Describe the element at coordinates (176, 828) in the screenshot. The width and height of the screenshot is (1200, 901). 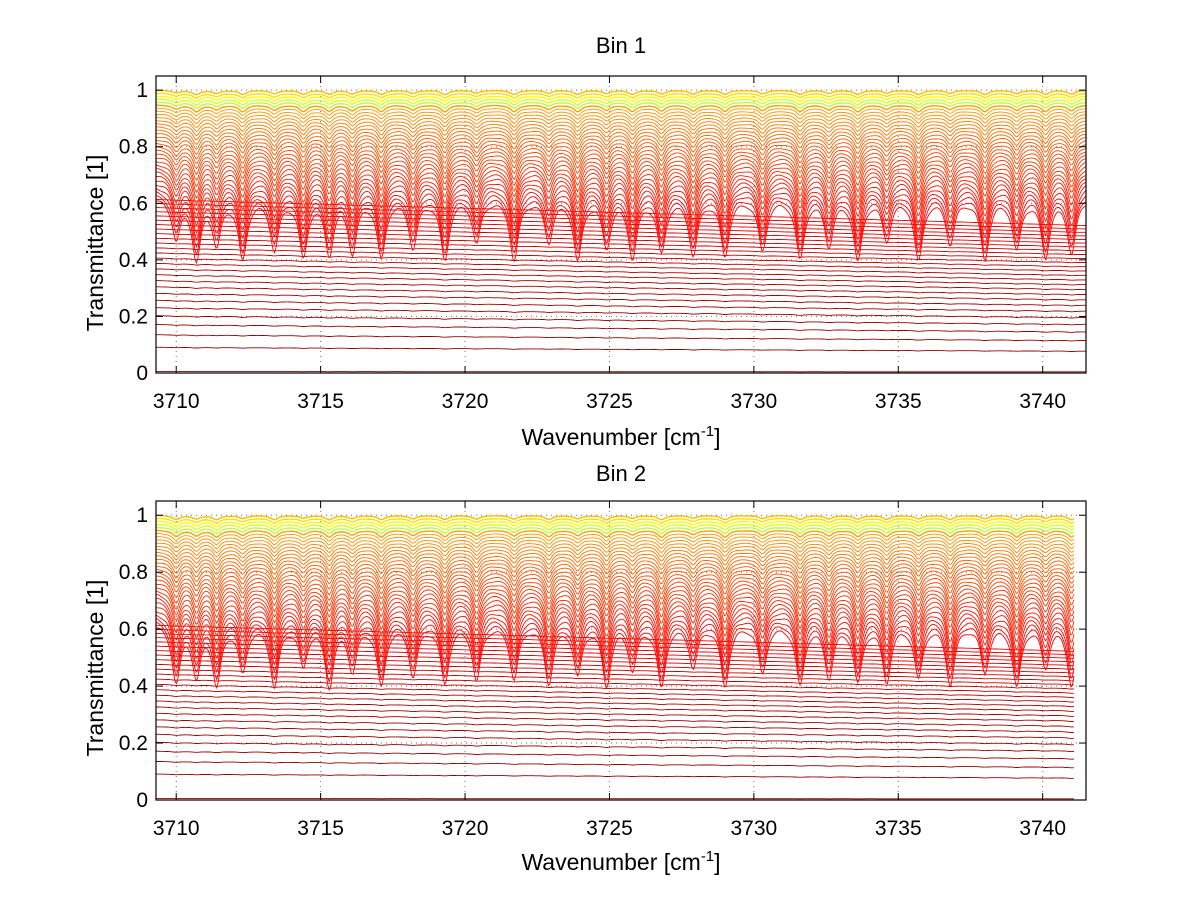
I see `x-tick-label: 3710` at that location.